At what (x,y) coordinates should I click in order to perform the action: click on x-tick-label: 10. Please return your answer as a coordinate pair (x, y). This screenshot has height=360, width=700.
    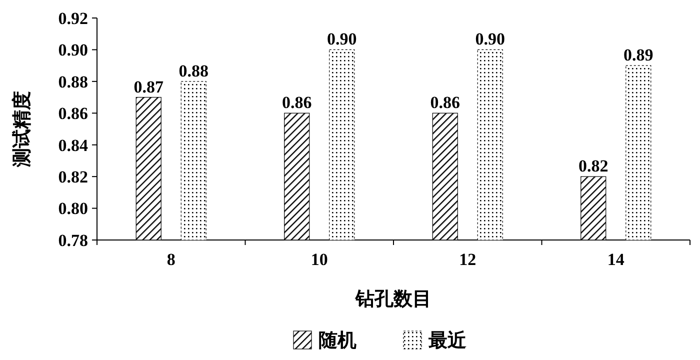
    Looking at the image, I should click on (319, 259).